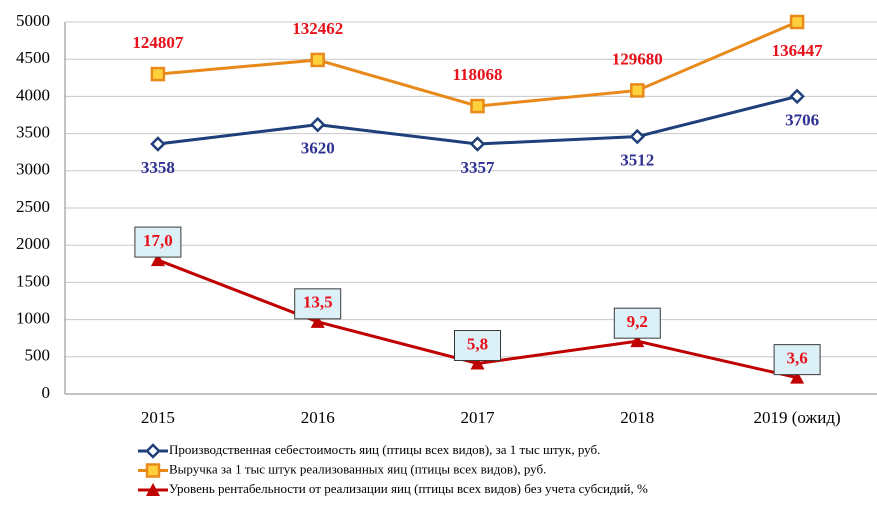 The height and width of the screenshot is (507, 877). Describe the element at coordinates (158, 167) in the screenshot. I see `data-label: 3358` at that location.